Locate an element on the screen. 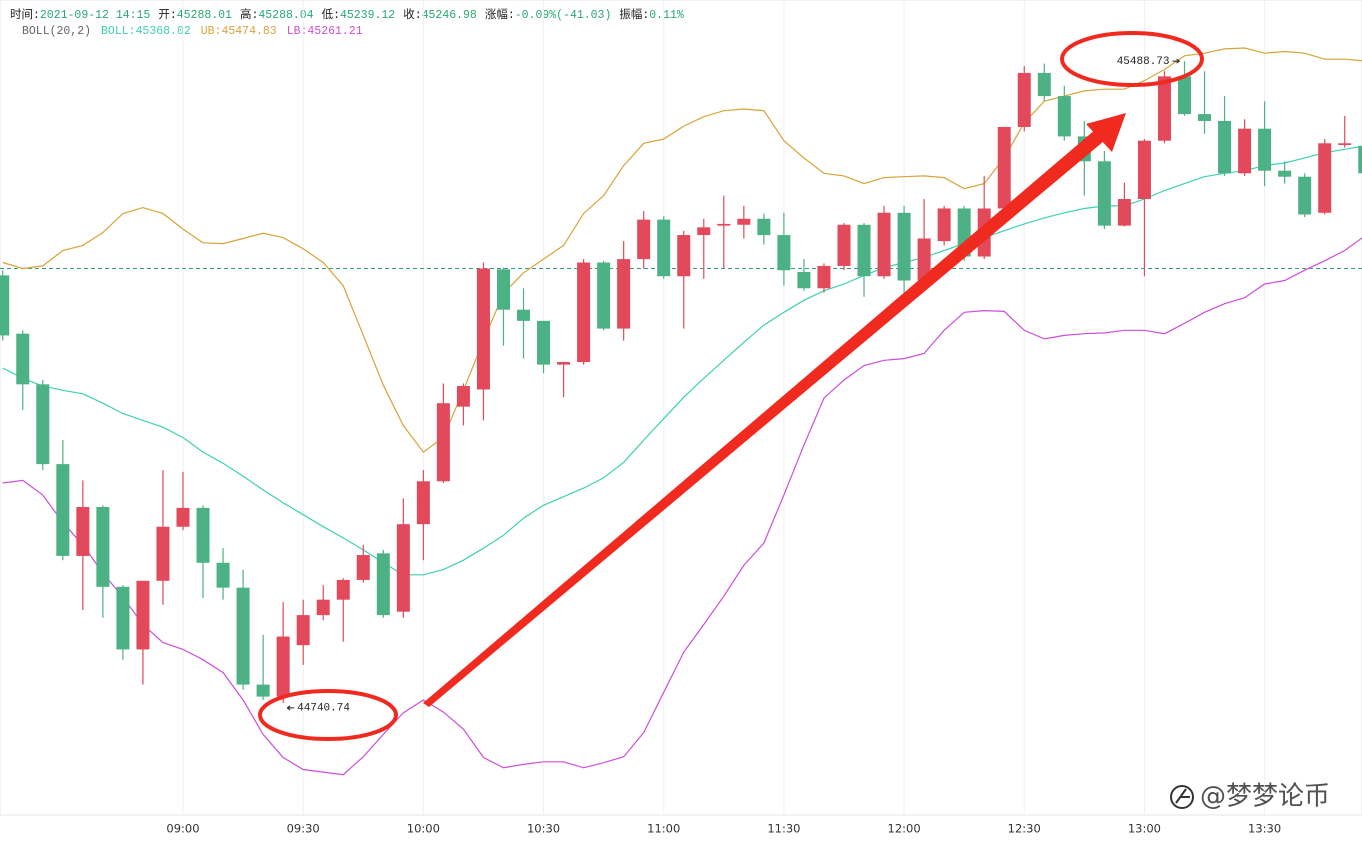 The height and width of the screenshot is (845, 1362). x-tick-label: 13:30 is located at coordinates (1264, 829).